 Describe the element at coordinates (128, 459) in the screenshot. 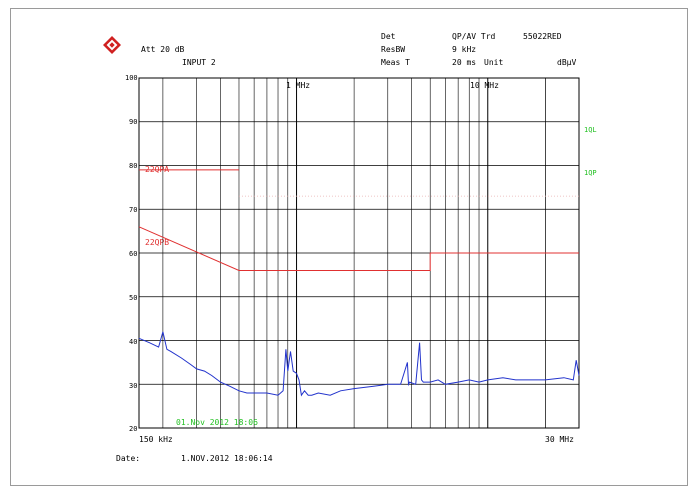

I see `date-label: Date:` at that location.